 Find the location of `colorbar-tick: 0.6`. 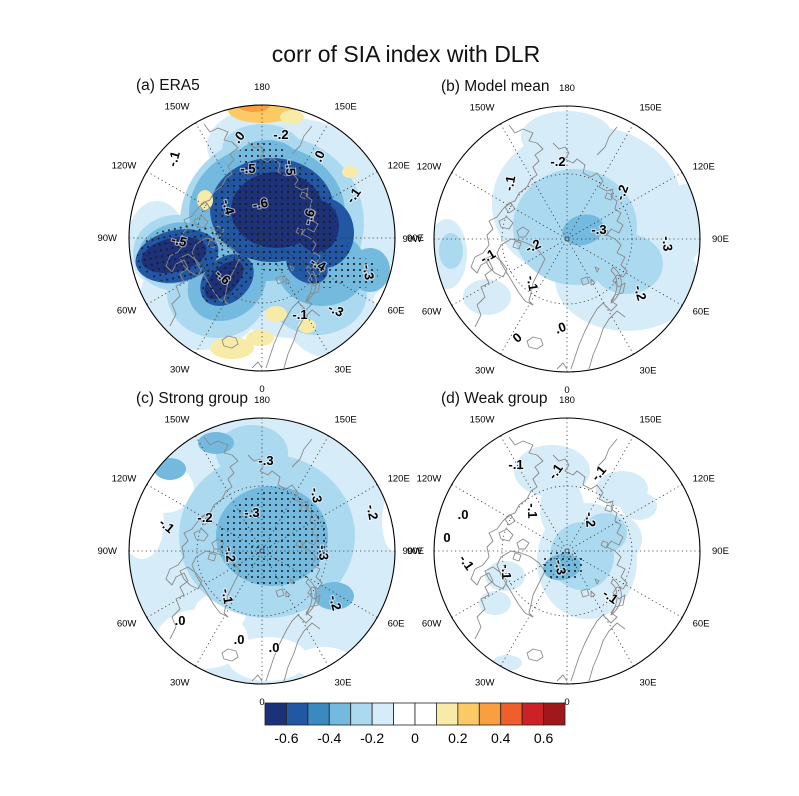

colorbar-tick: 0.6 is located at coordinates (544, 738).